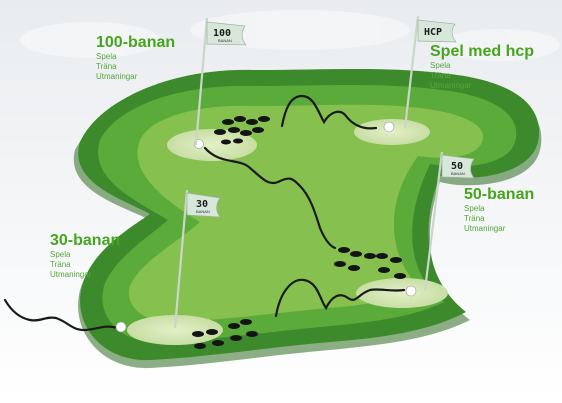 The image size is (562, 403). I want to click on flag-hcp: HCP, so click(430, 72).